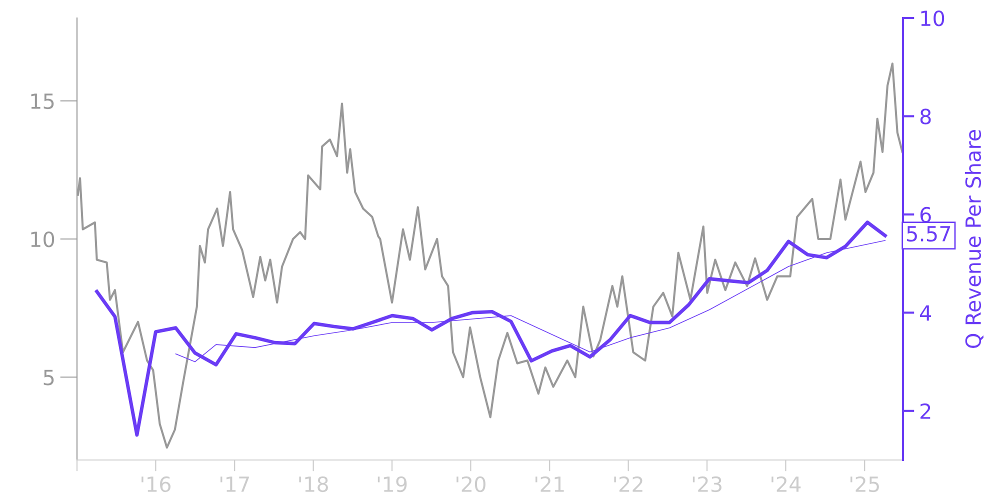 This screenshot has width=1000, height=500. What do you see at coordinates (925, 411) in the screenshot?
I see `y2-tick-label: 2` at bounding box center [925, 411].